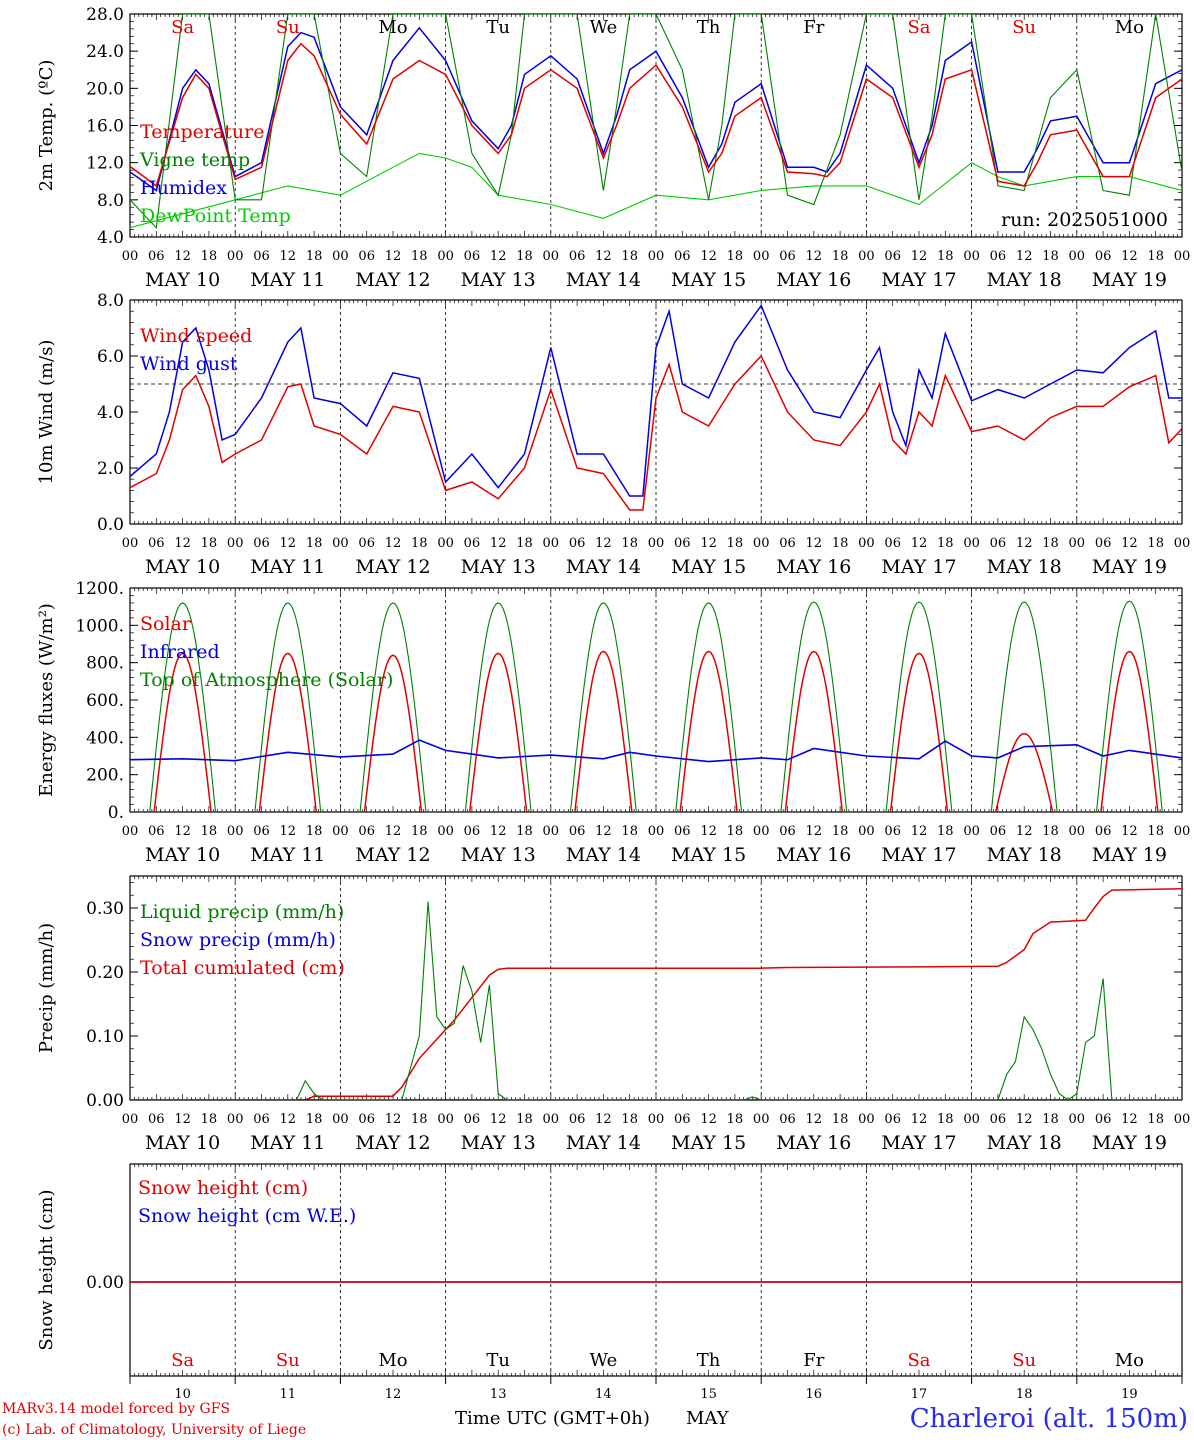 This screenshot has height=1440, width=1194. I want to click on legend-entry: Solar, so click(166, 624).